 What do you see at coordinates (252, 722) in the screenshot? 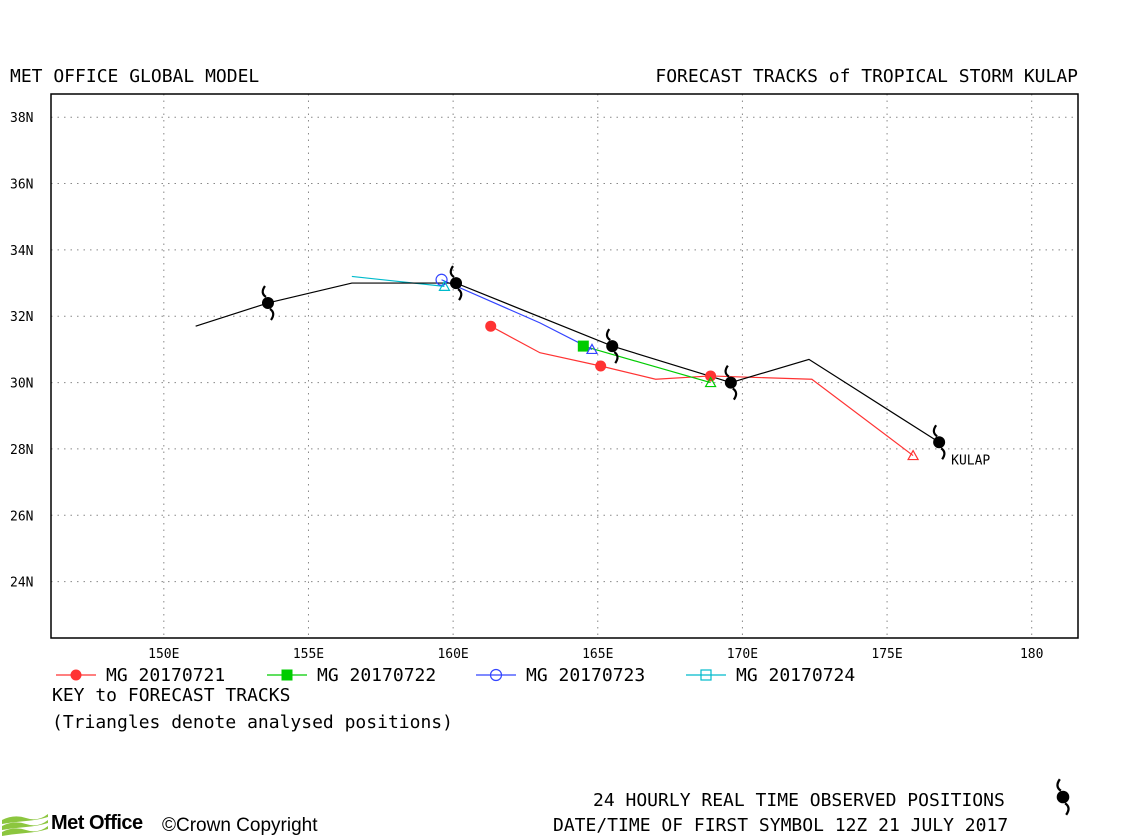
I see `key-note: (Triangles denote analysed positions)` at bounding box center [252, 722].